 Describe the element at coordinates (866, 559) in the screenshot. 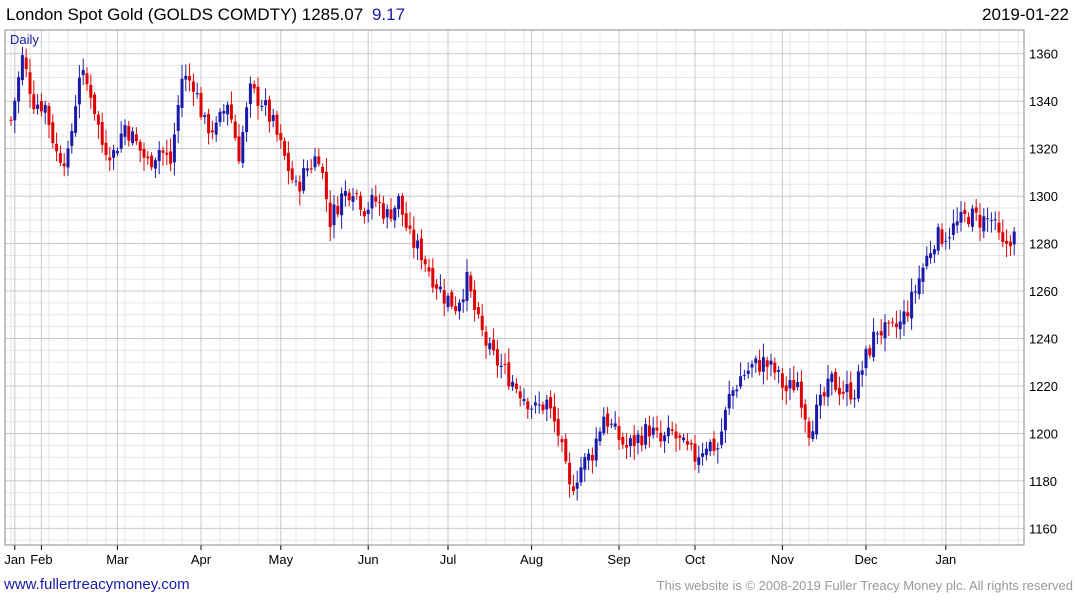

I see `x-tick-label: Dec` at that location.